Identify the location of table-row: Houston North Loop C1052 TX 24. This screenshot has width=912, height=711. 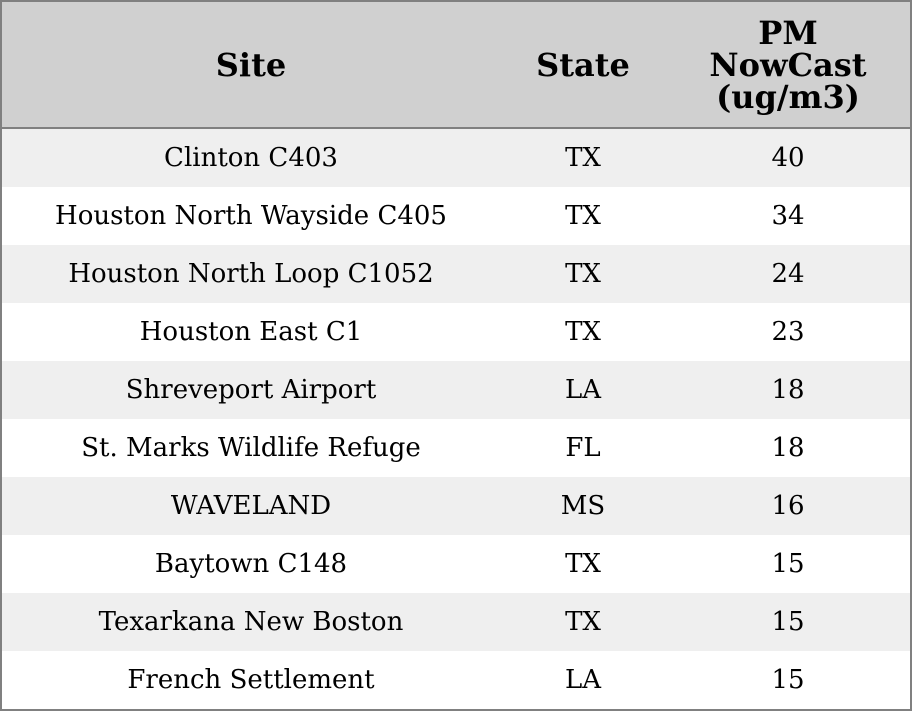
(456, 274).